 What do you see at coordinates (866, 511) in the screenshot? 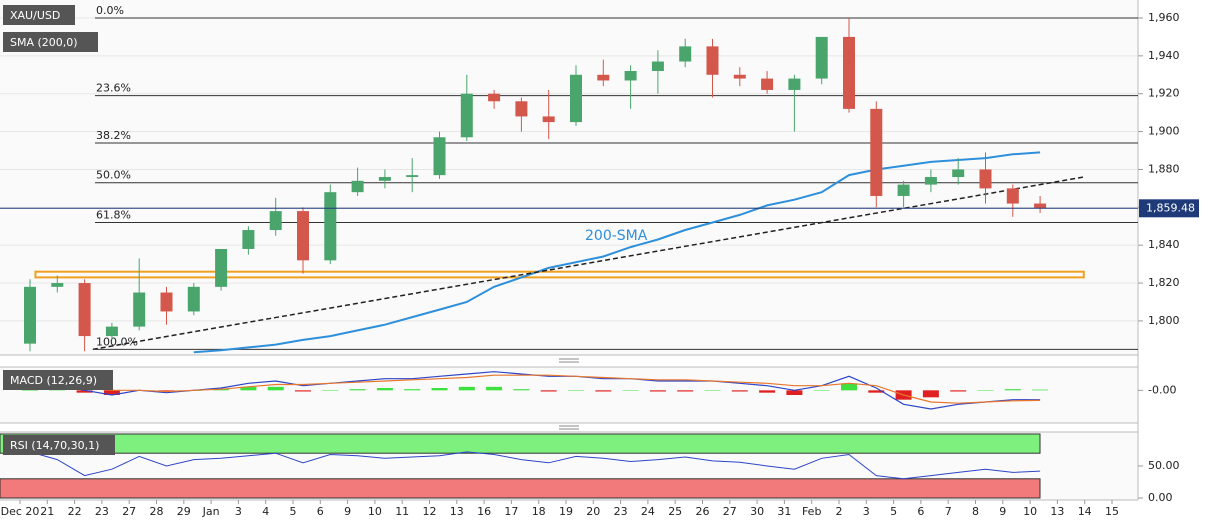
I see `x-tick-label: 3` at bounding box center [866, 511].